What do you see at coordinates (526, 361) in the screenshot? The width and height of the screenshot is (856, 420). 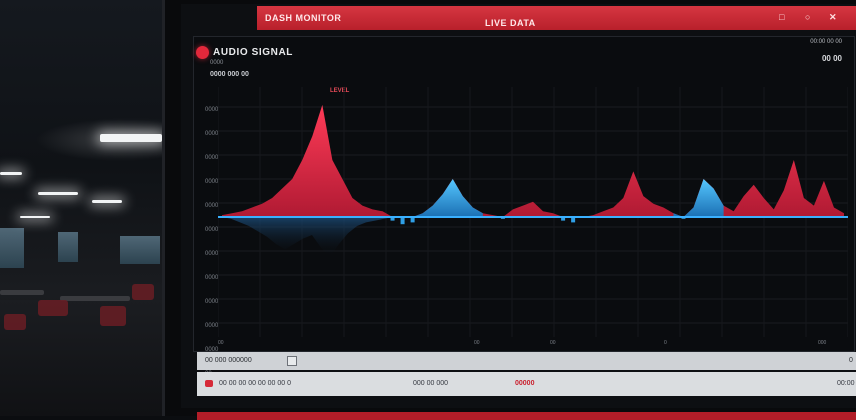 I see `status-bar: 00 000 000000 0` at bounding box center [526, 361].